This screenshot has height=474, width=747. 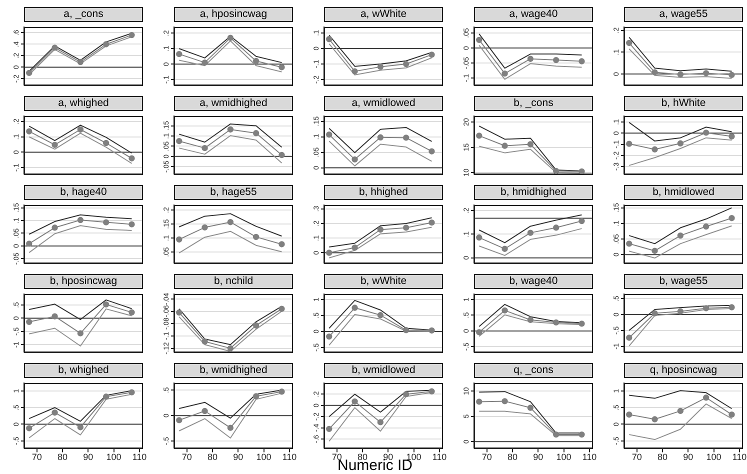 What do you see at coordinates (383, 14) in the screenshot?
I see `chart-title: a, wWhite` at bounding box center [383, 14].